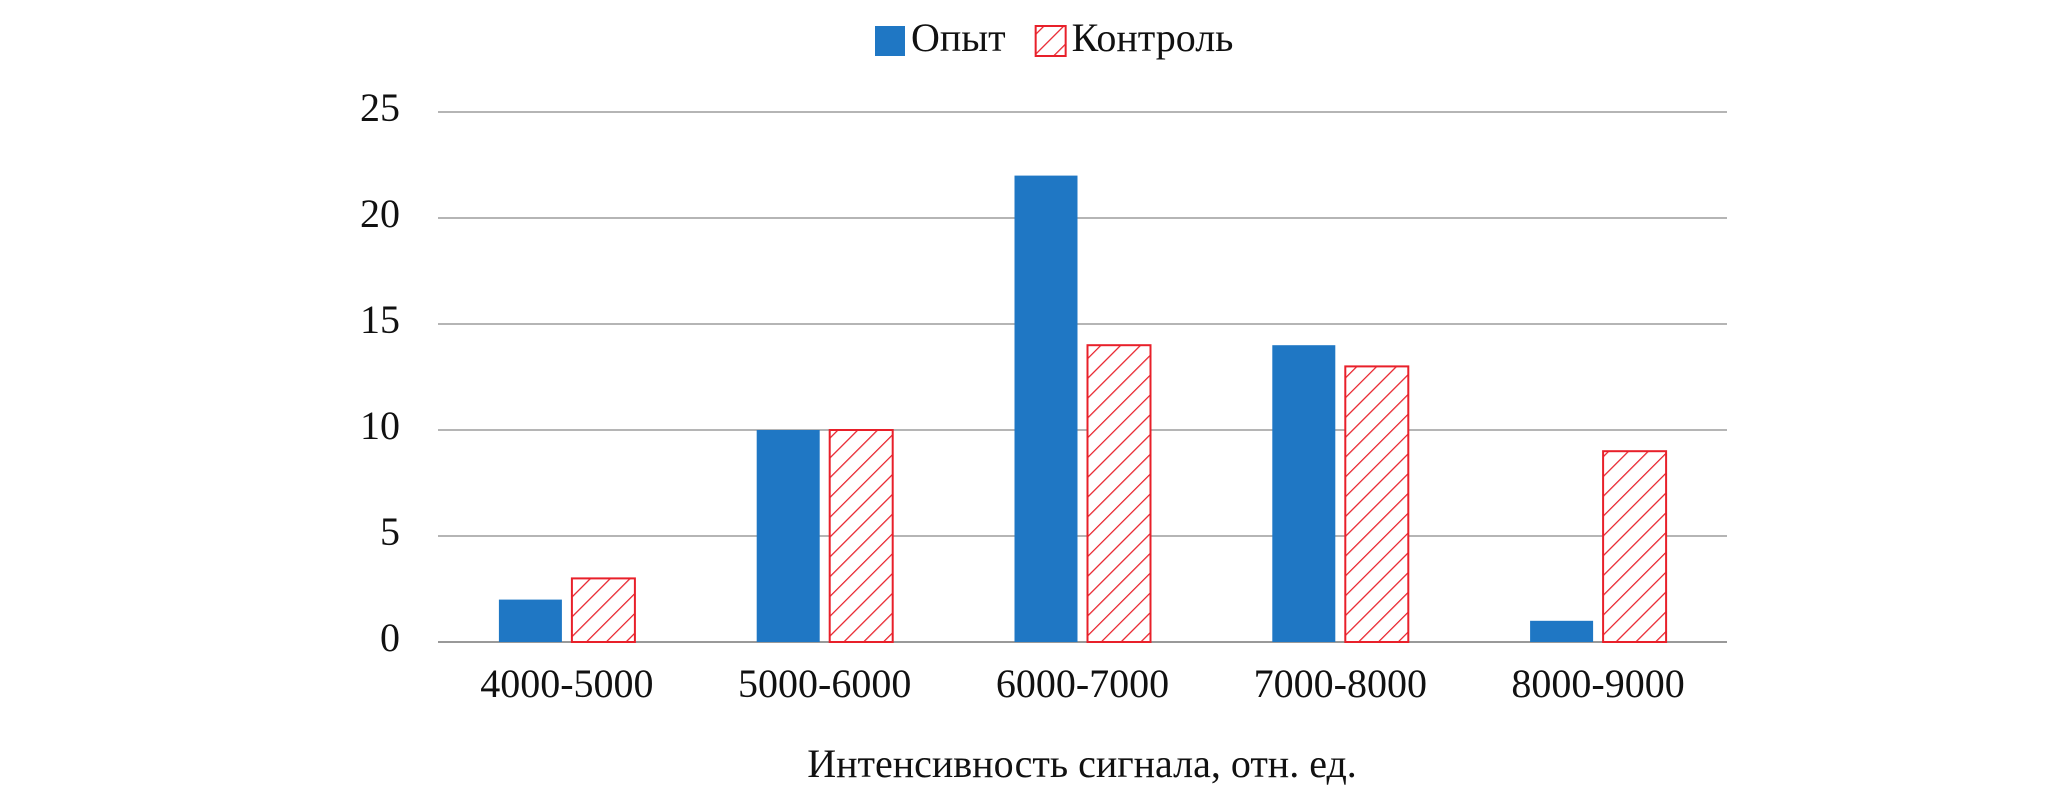 Image resolution: width=2067 pixels, height=808 pixels. Describe the element at coordinates (380, 107) in the screenshot. I see `y-tick-label: 25` at that location.